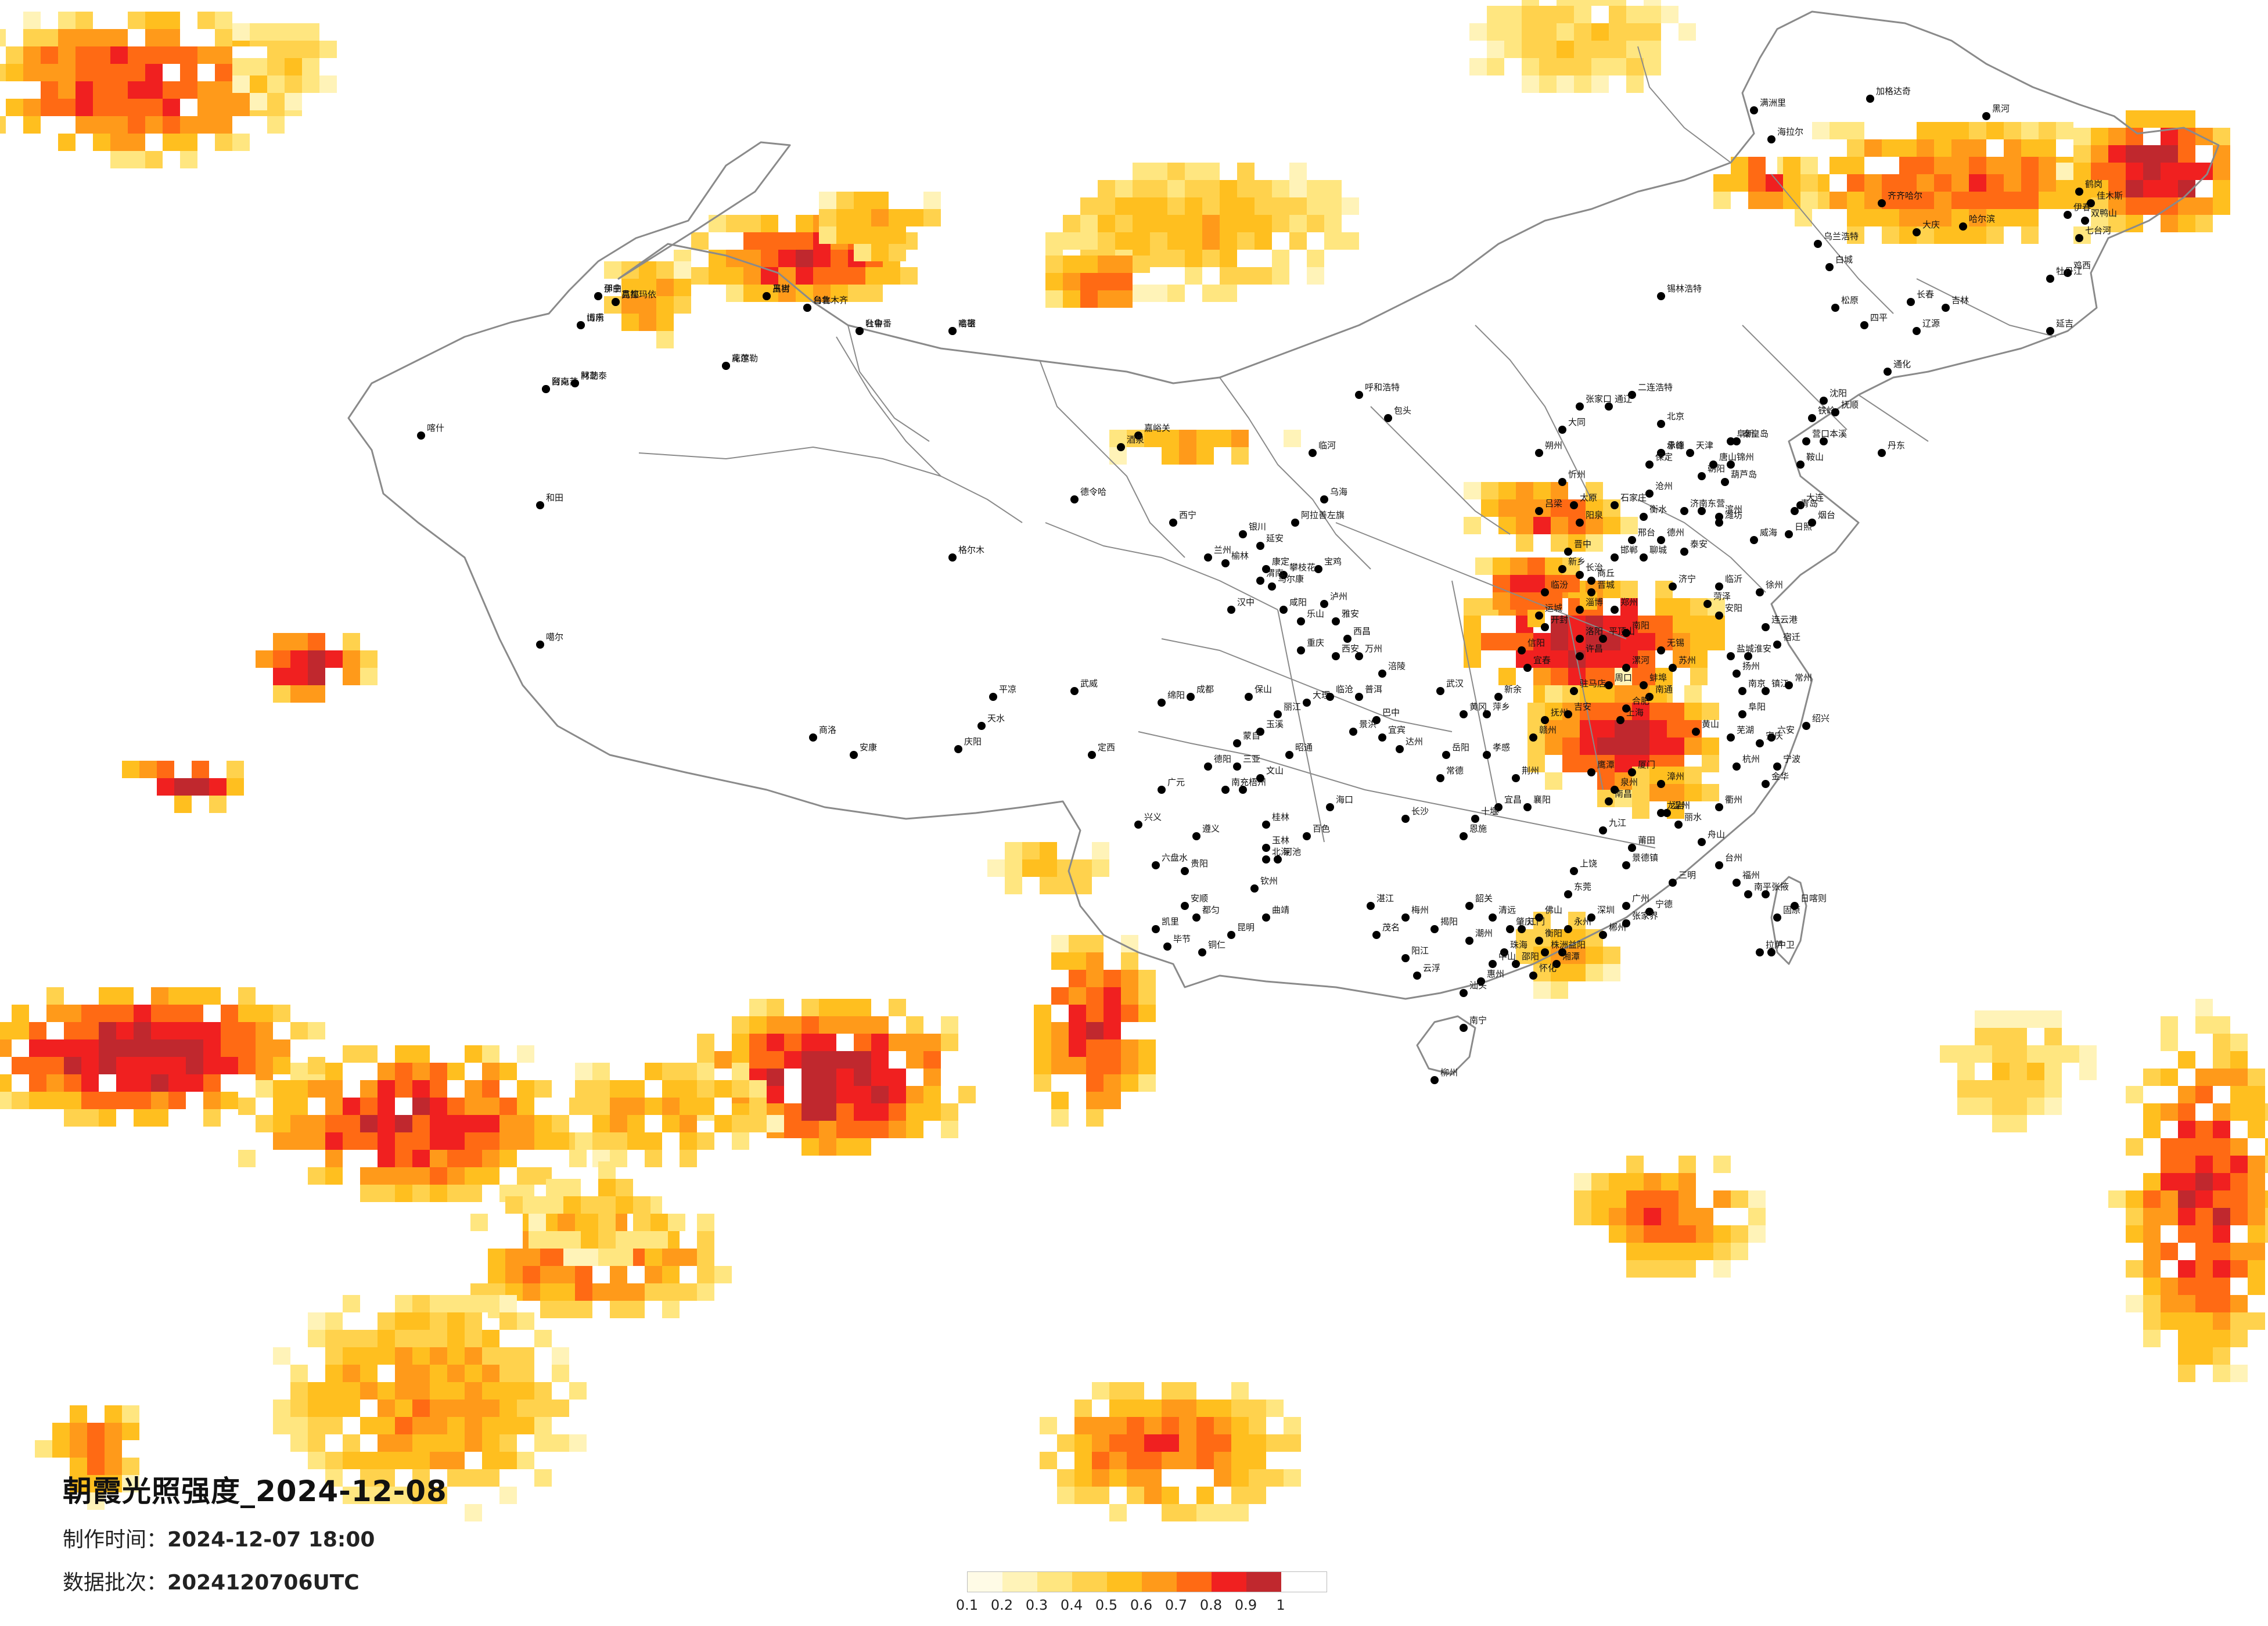 This screenshot has height=1626, width=2268. What do you see at coordinates (1489, 811) in the screenshot?
I see `city-label: 十堰` at bounding box center [1489, 811].